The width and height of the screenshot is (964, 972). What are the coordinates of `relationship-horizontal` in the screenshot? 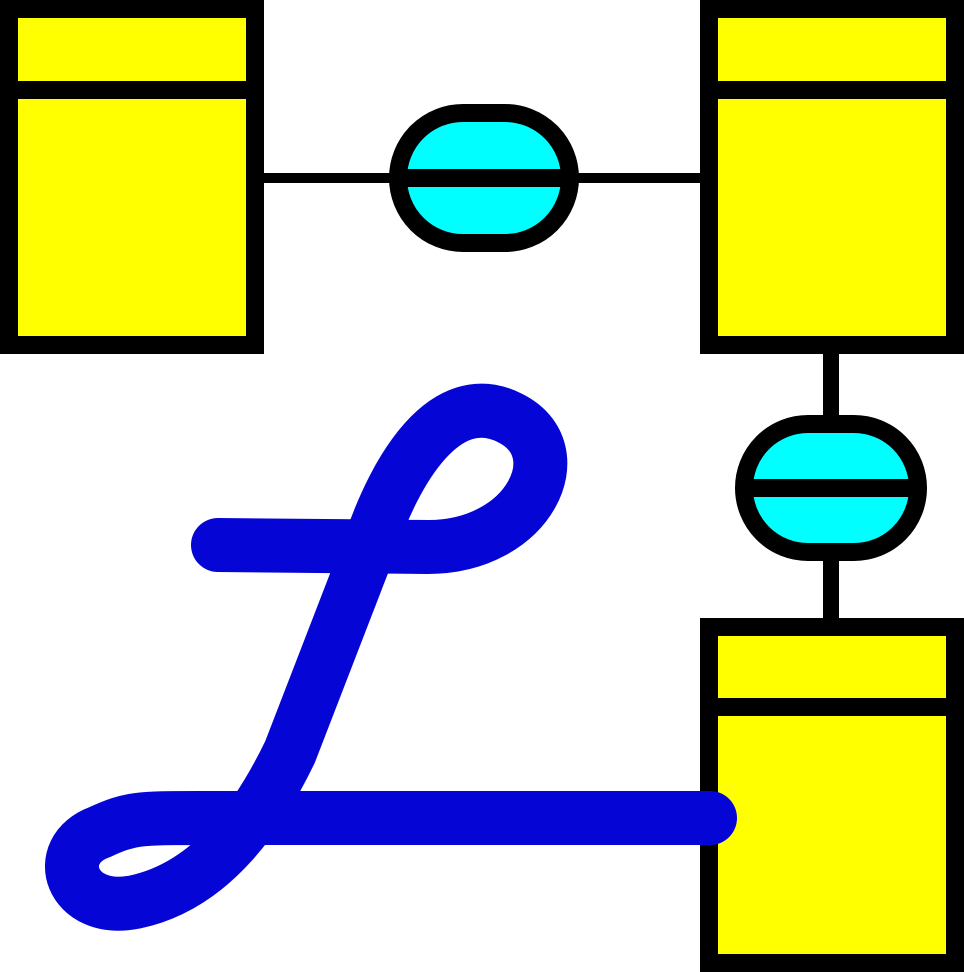 It's located at (484, 178).